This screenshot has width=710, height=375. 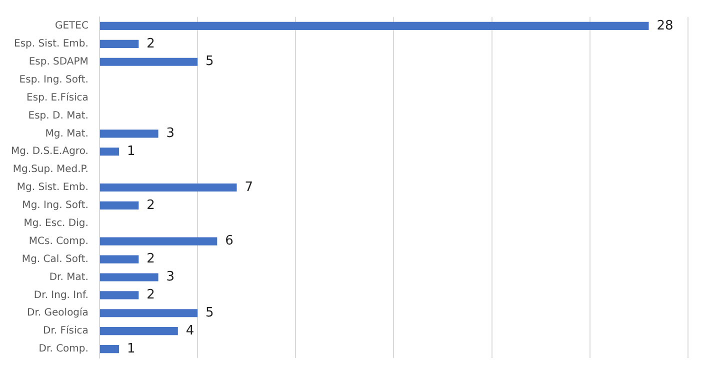 I want to click on y-tick-label: Mg. Ing. Soft., so click(x=55, y=206).